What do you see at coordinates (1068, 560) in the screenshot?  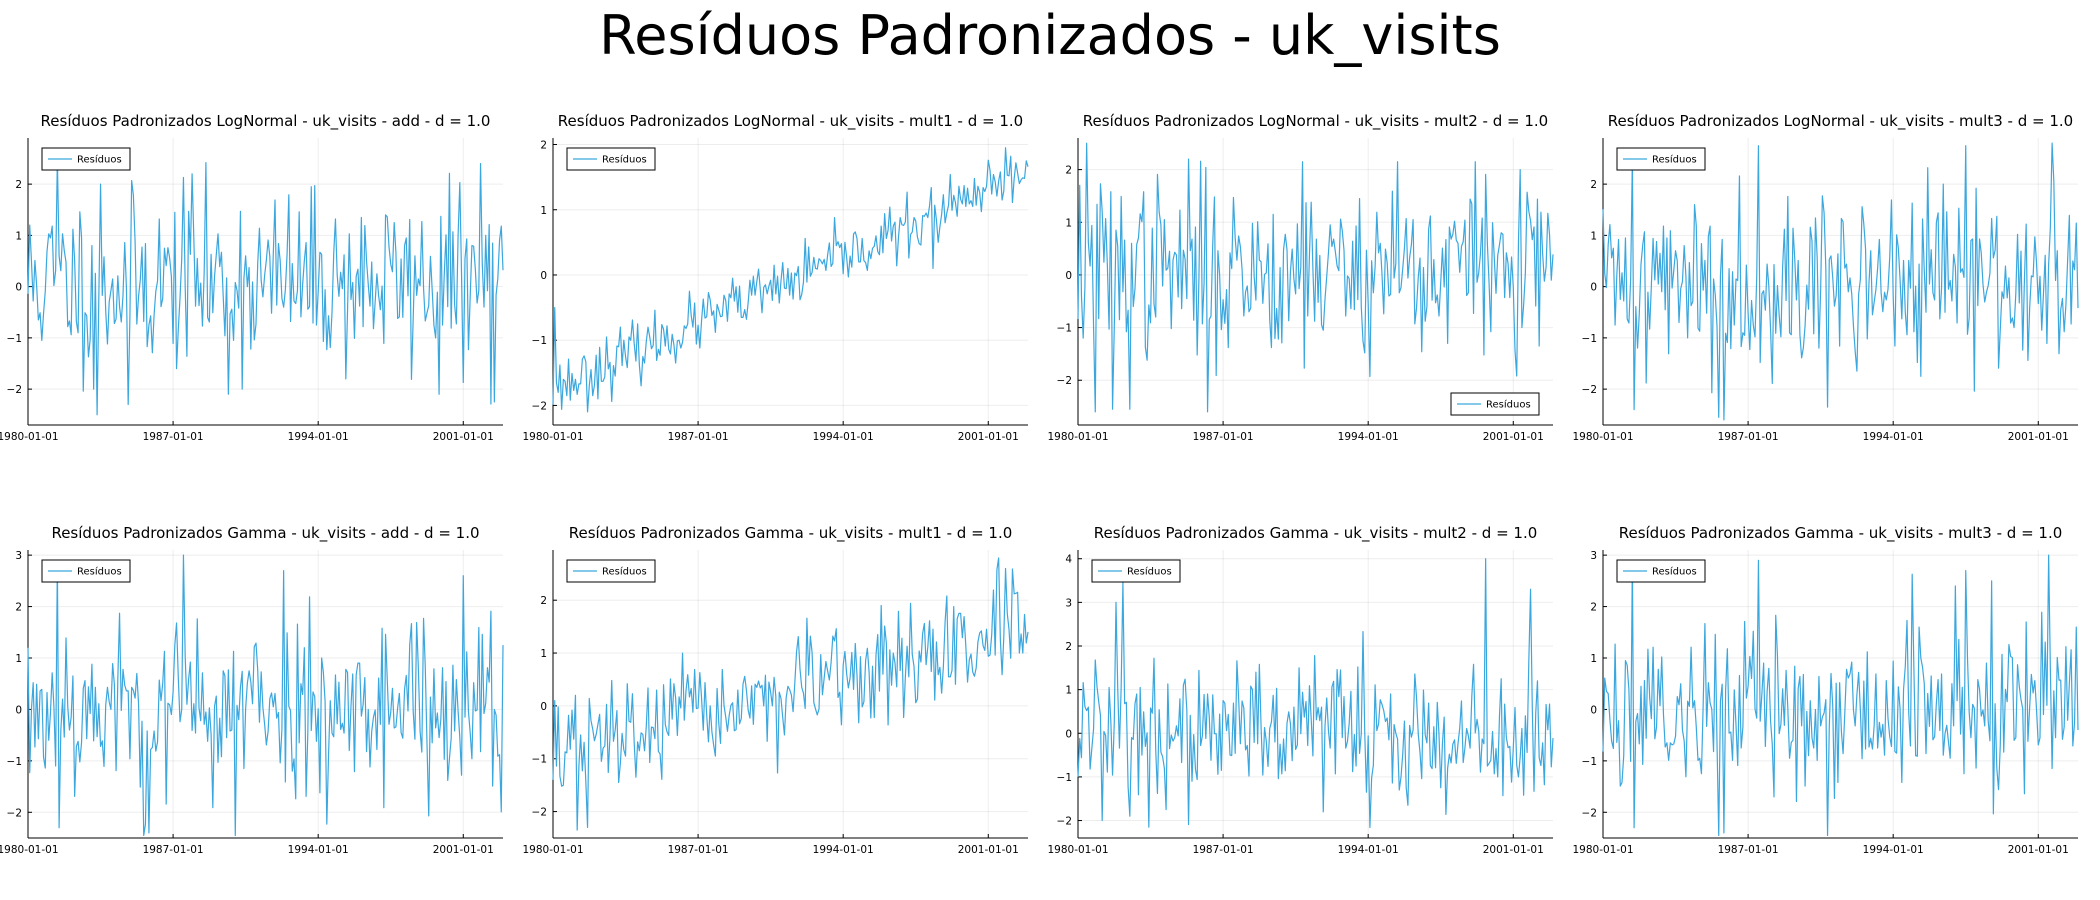 I see `y-tick-label: 4` at bounding box center [1068, 560].